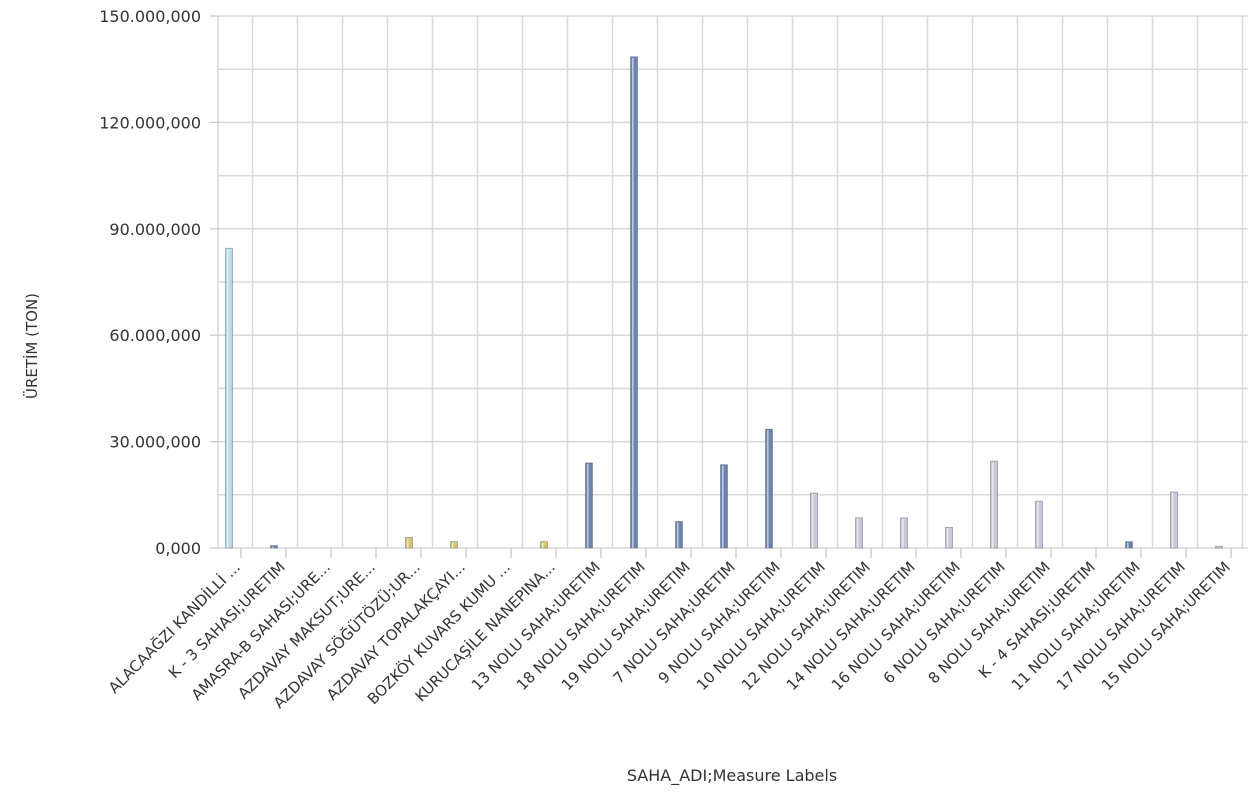  I want to click on y-tick-label: 120.000,000, so click(150, 122).